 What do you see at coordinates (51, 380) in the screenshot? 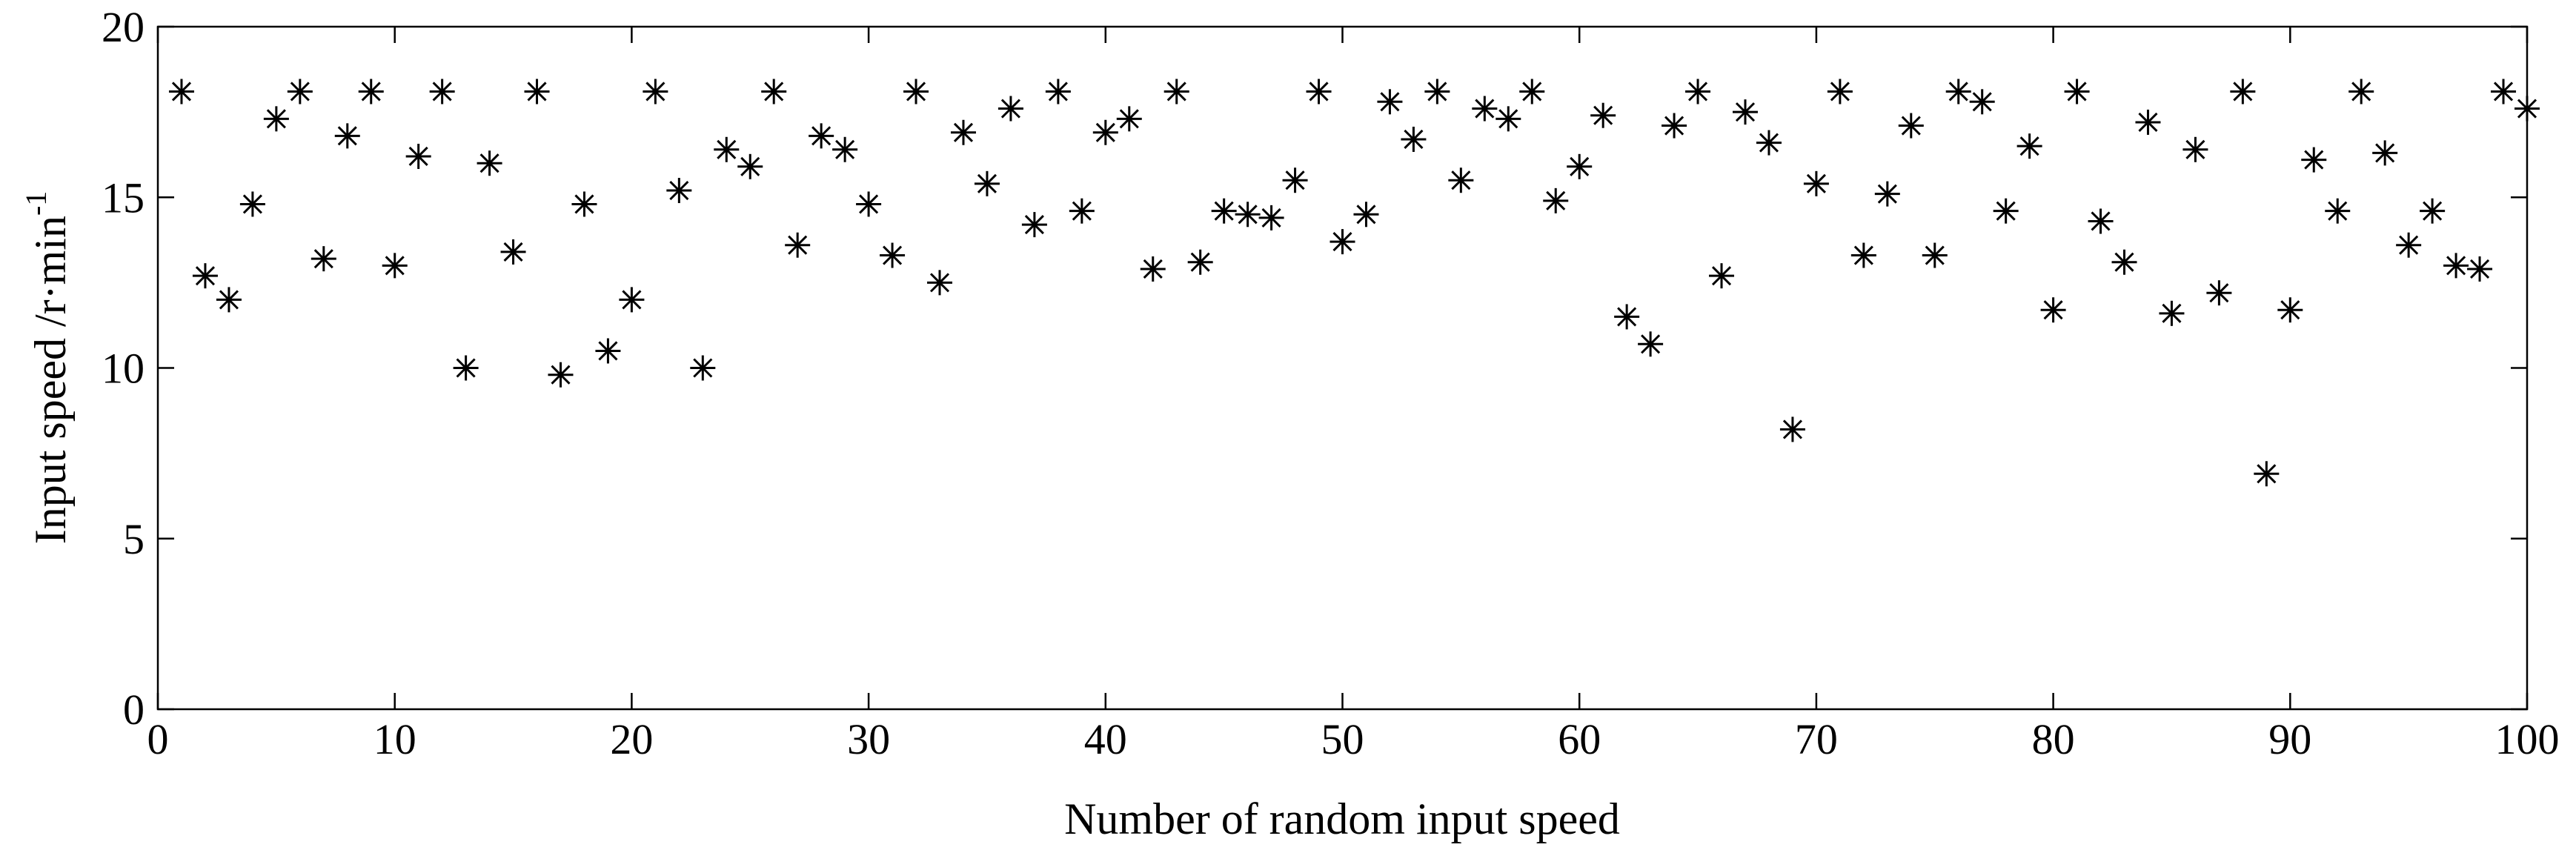
I see `y-axis-label-main: Input speed /r·min` at bounding box center [51, 380].